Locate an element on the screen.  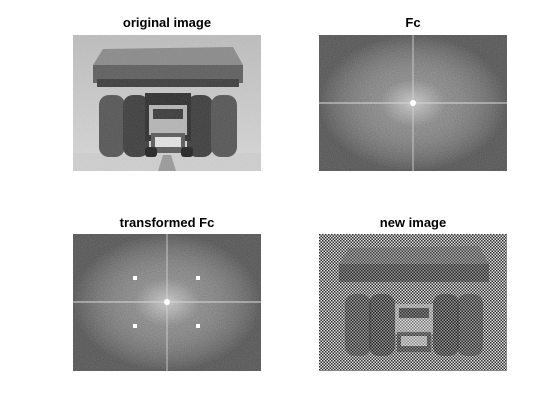
transformed-fc-spectrum is located at coordinates (167, 302).